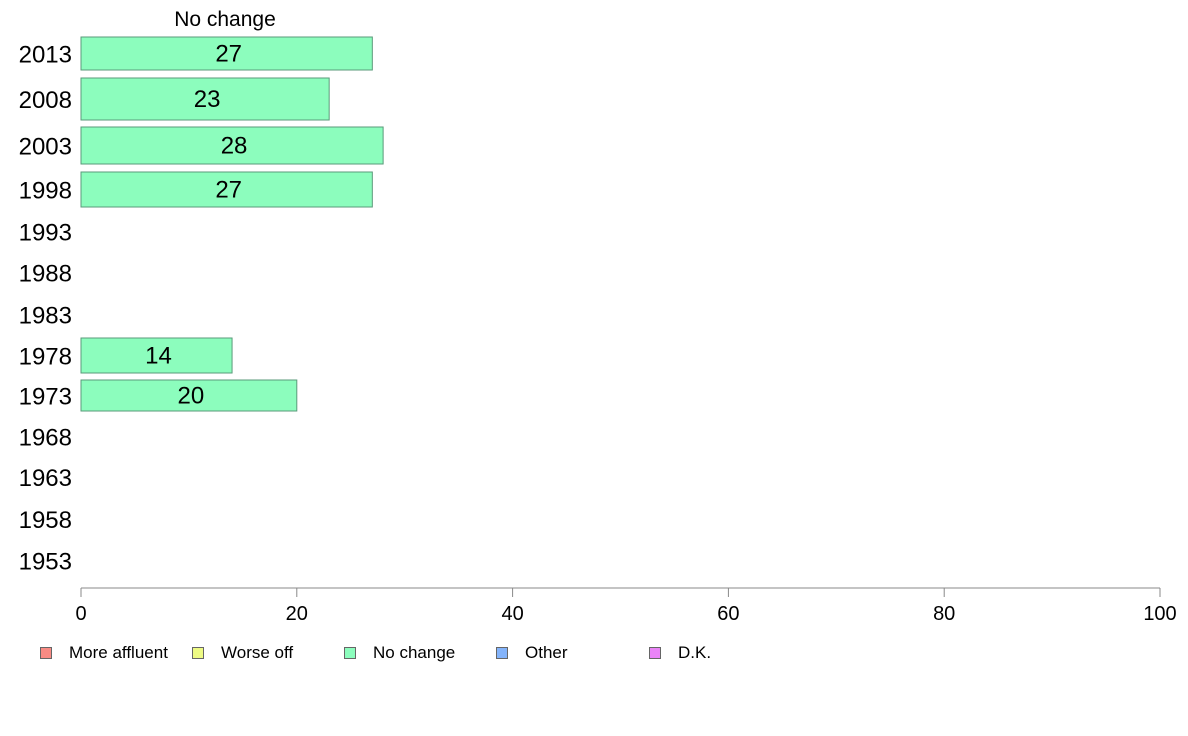  What do you see at coordinates (45, 100) in the screenshot?
I see `category-label-2008: 2008` at bounding box center [45, 100].